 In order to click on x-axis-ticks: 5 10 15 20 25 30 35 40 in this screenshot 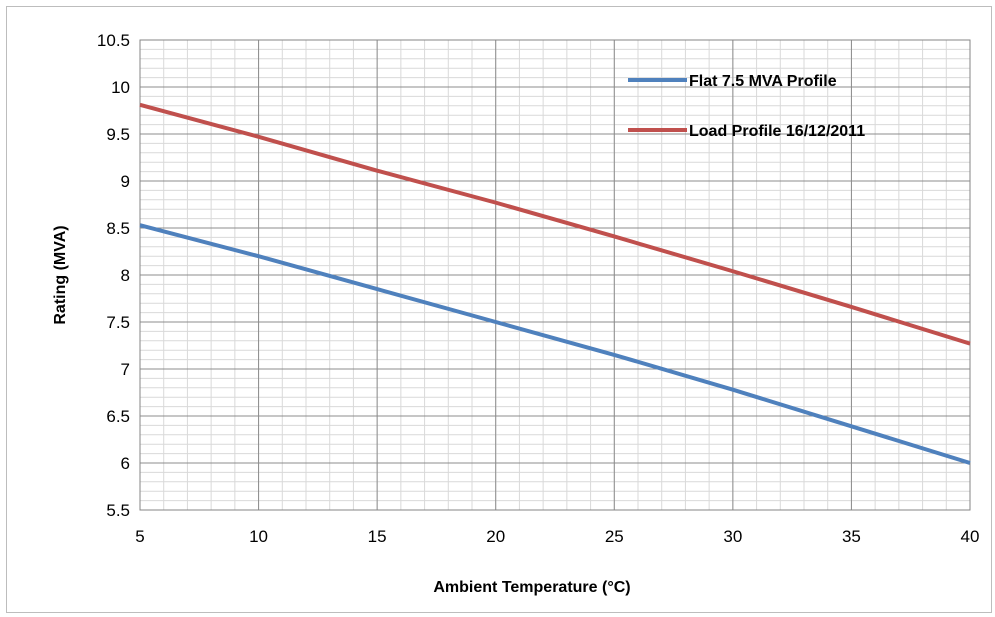, I will do `click(557, 536)`.